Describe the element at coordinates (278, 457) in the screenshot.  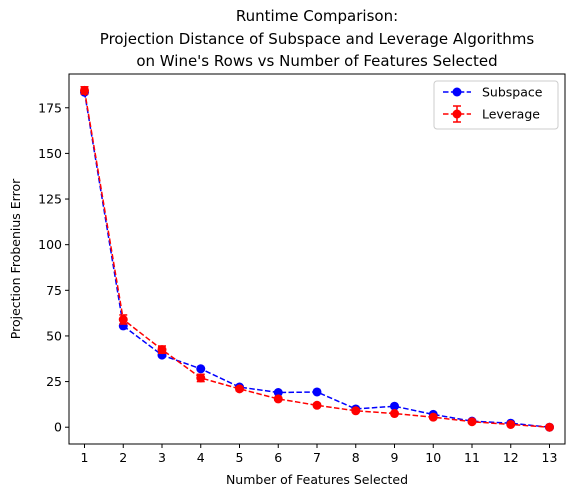
I see `x-tick-label: 6` at that location.